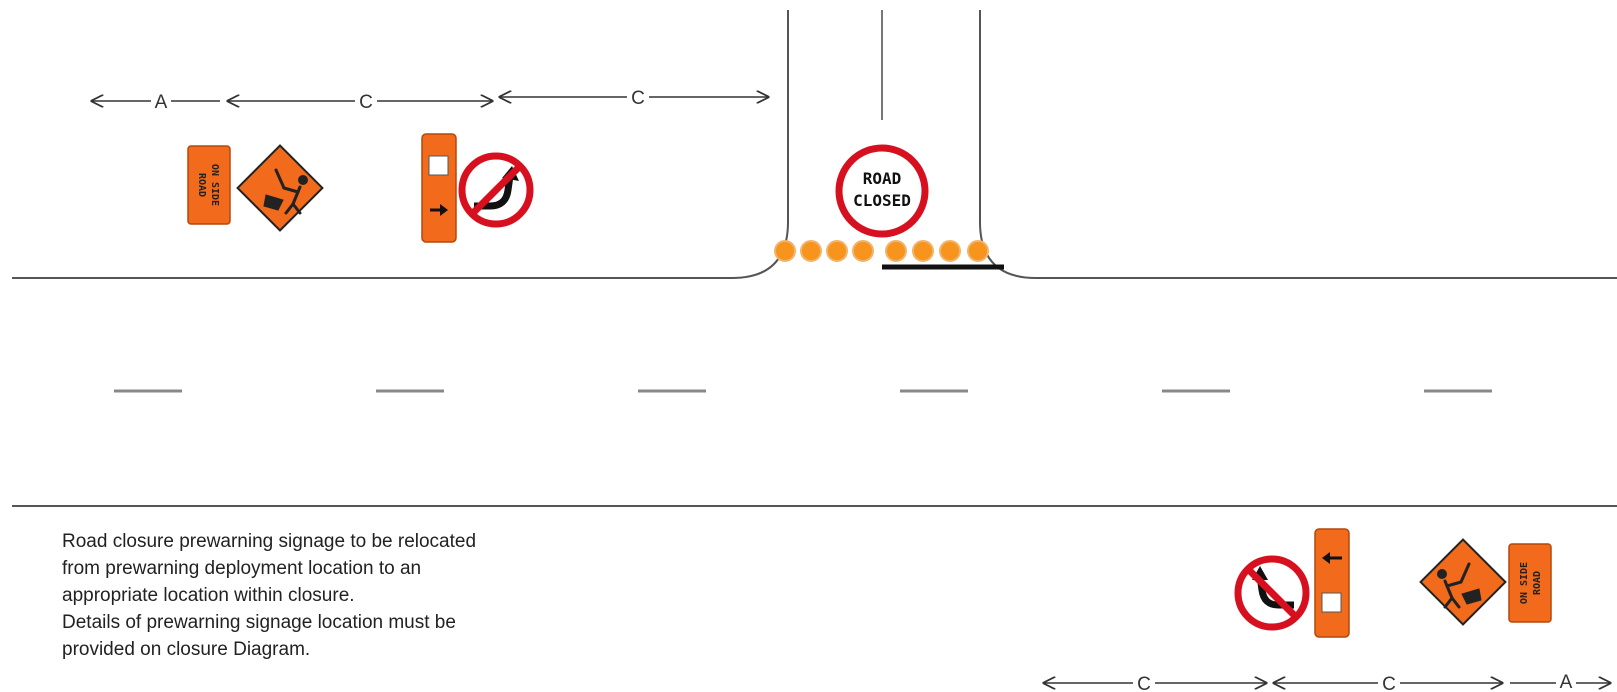 The image size is (1617, 692). What do you see at coordinates (430, 99) in the screenshot?
I see `top-dimension-row: A C C` at bounding box center [430, 99].